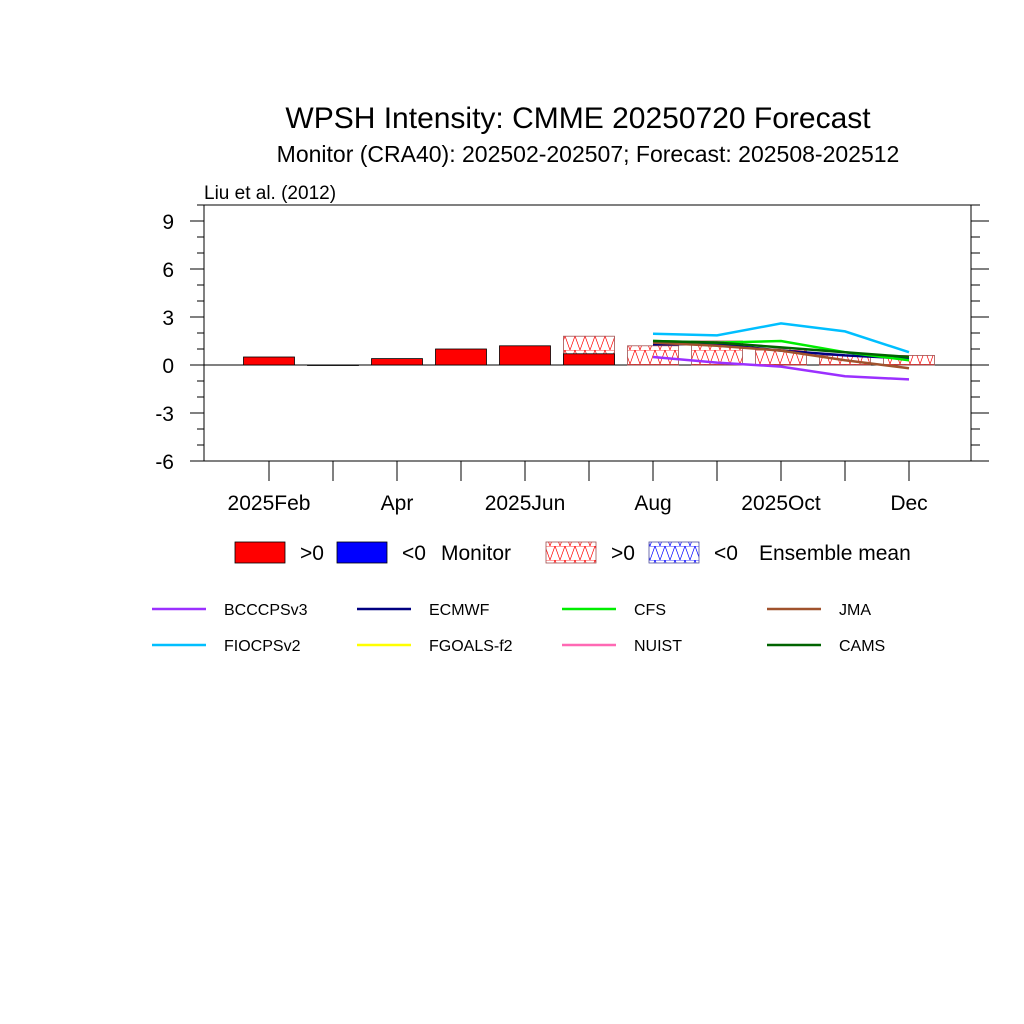  What do you see at coordinates (862, 646) in the screenshot?
I see `legend-label-cams: CAMS` at bounding box center [862, 646].